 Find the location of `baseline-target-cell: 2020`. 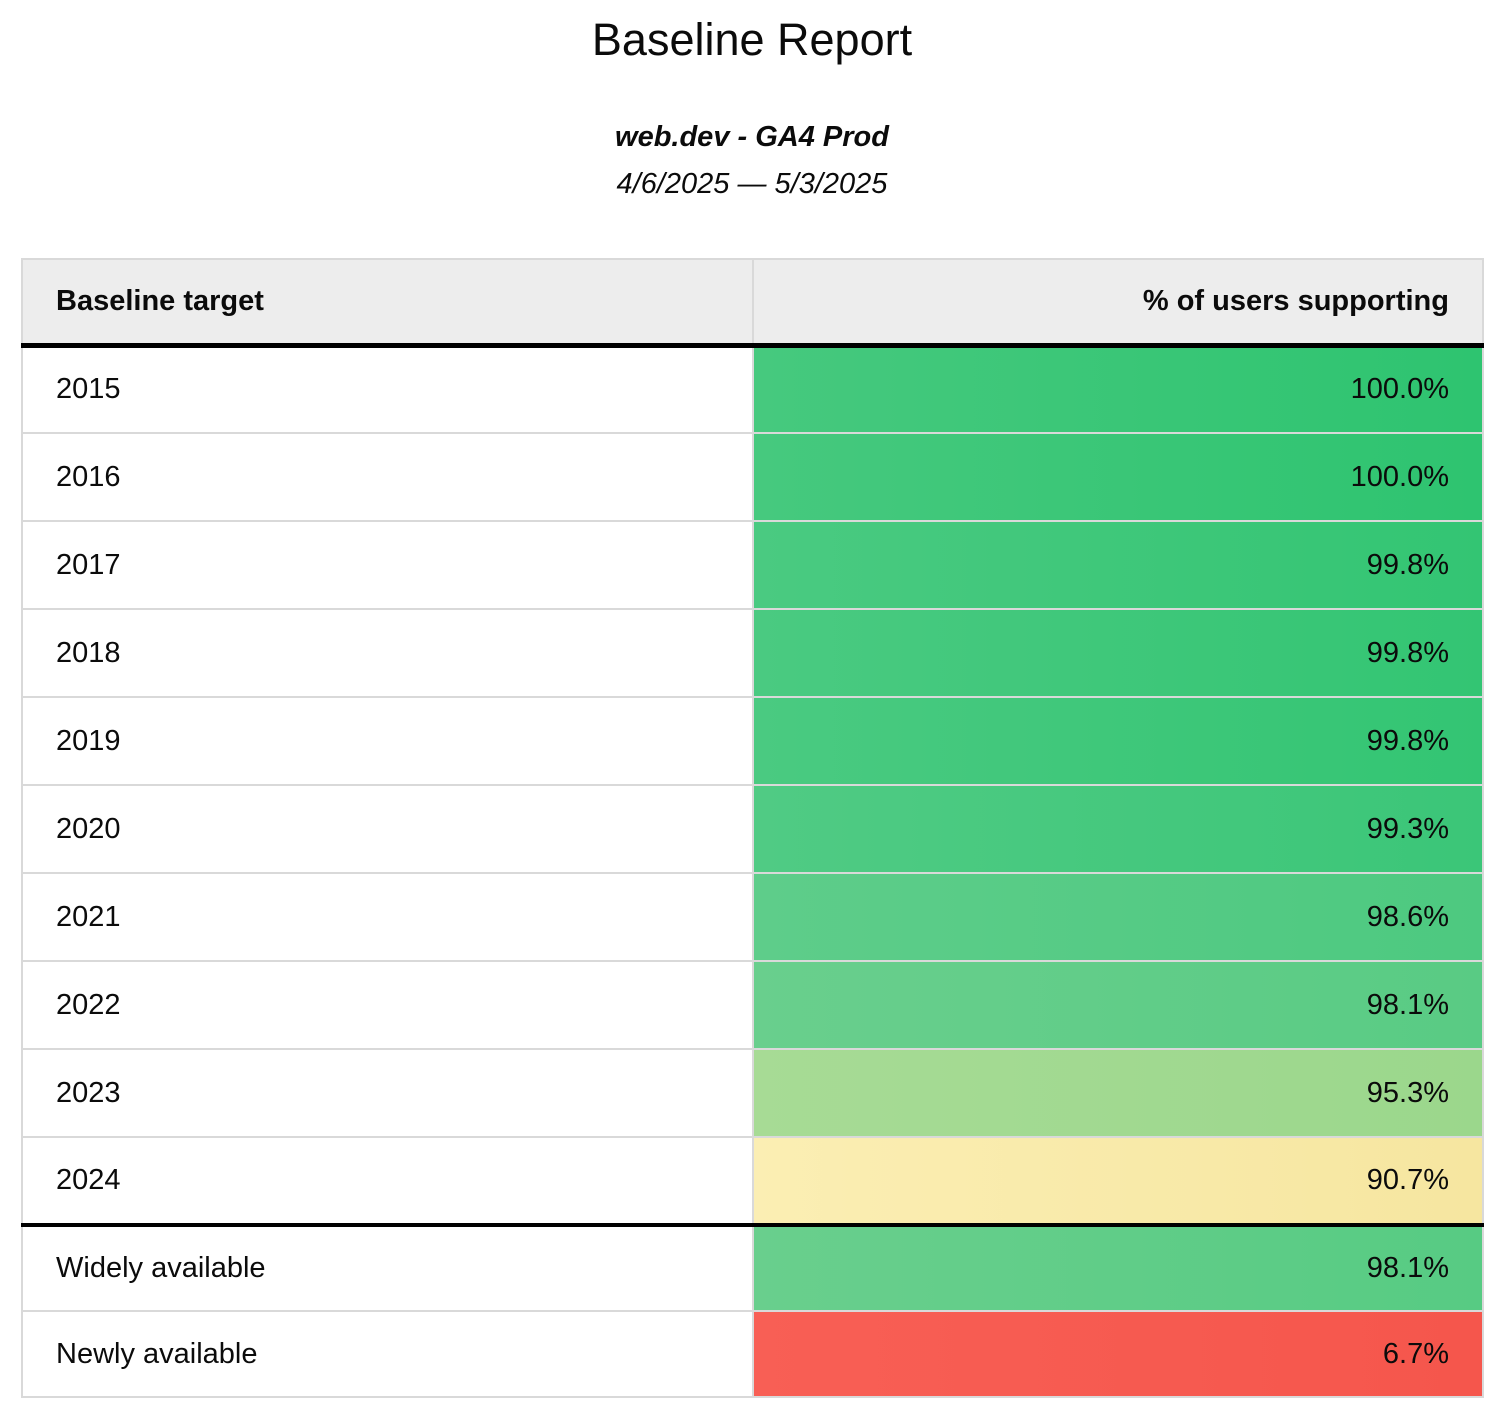

baseline-target-cell: 2020 is located at coordinates (387, 829).